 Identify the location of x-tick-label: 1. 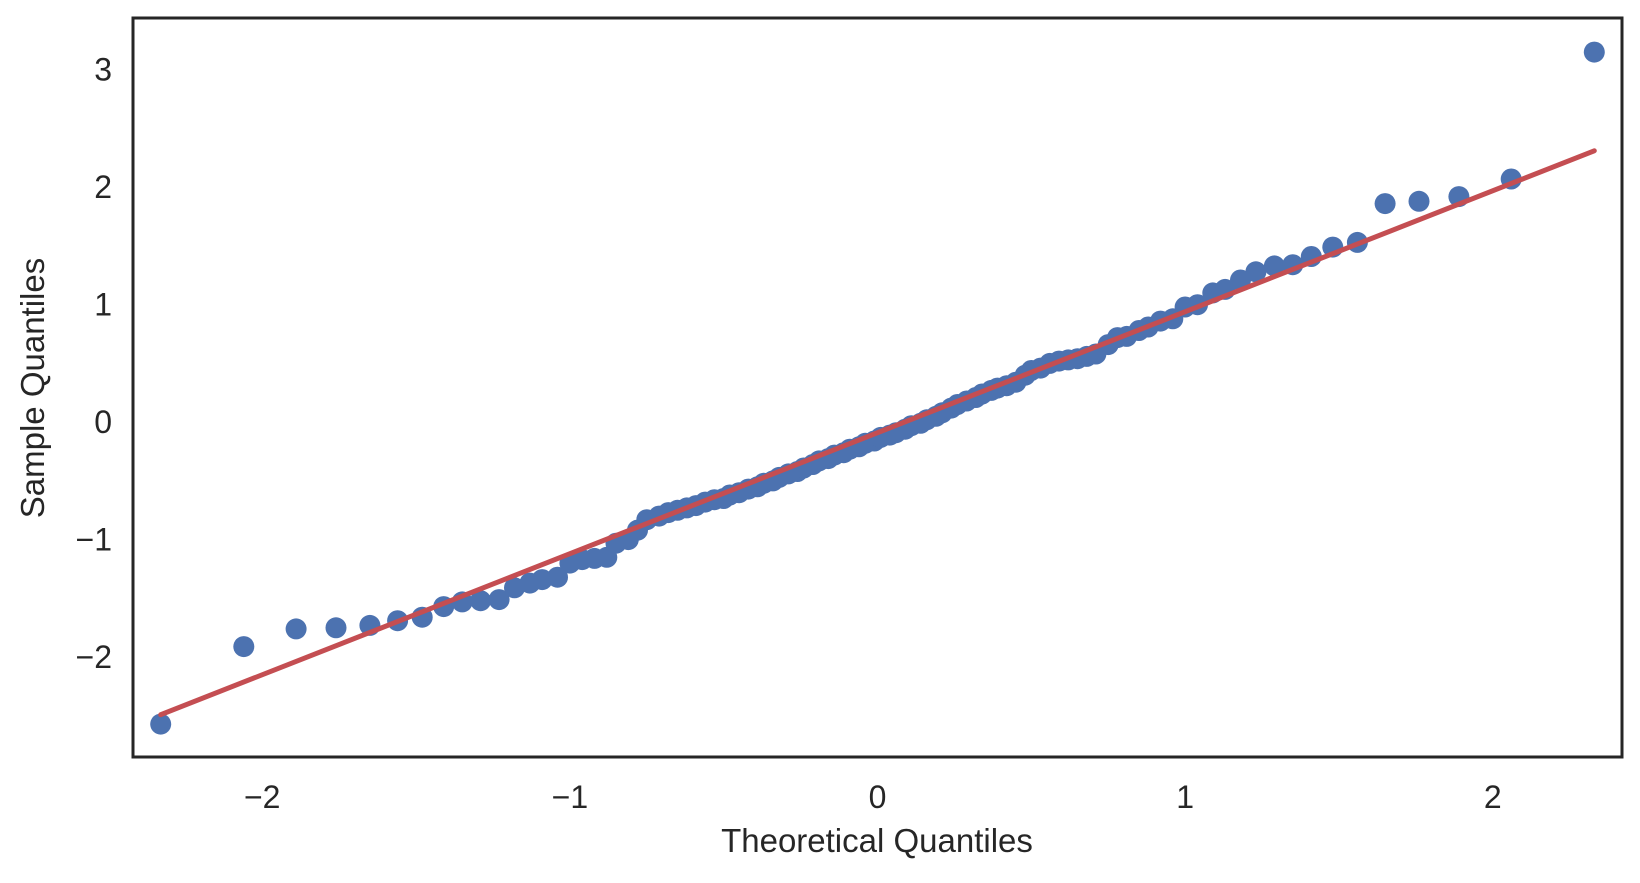
(1185, 797).